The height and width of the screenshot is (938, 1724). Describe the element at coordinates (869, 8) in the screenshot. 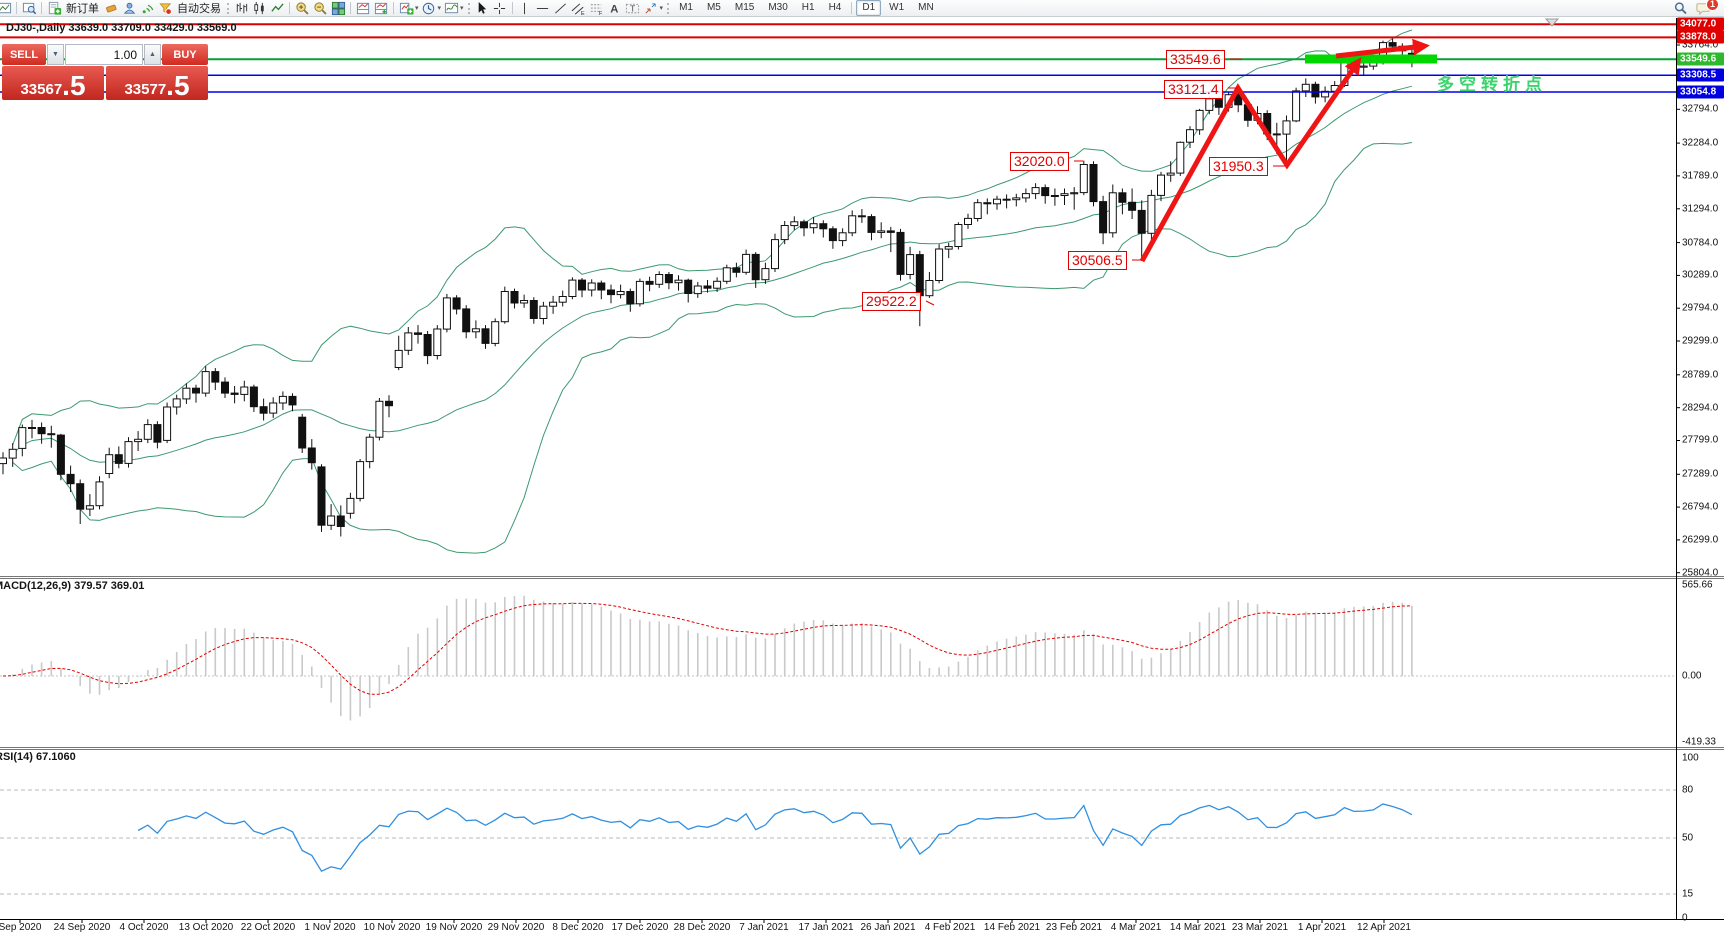

I see `timeframe-d1: D1` at that location.